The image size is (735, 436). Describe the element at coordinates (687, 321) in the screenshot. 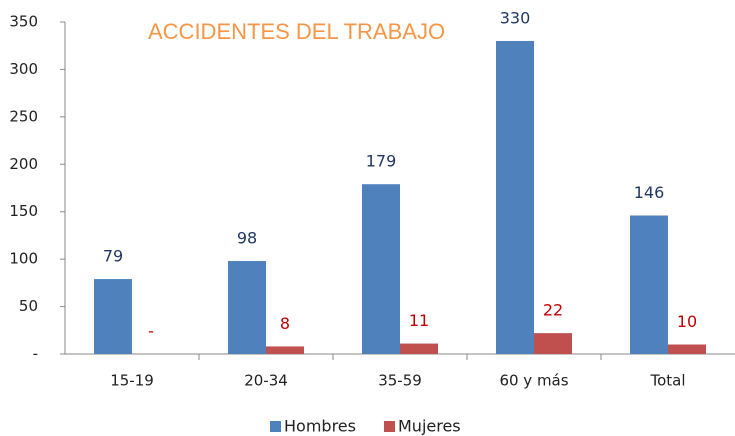

I see `data-label: 10` at that location.